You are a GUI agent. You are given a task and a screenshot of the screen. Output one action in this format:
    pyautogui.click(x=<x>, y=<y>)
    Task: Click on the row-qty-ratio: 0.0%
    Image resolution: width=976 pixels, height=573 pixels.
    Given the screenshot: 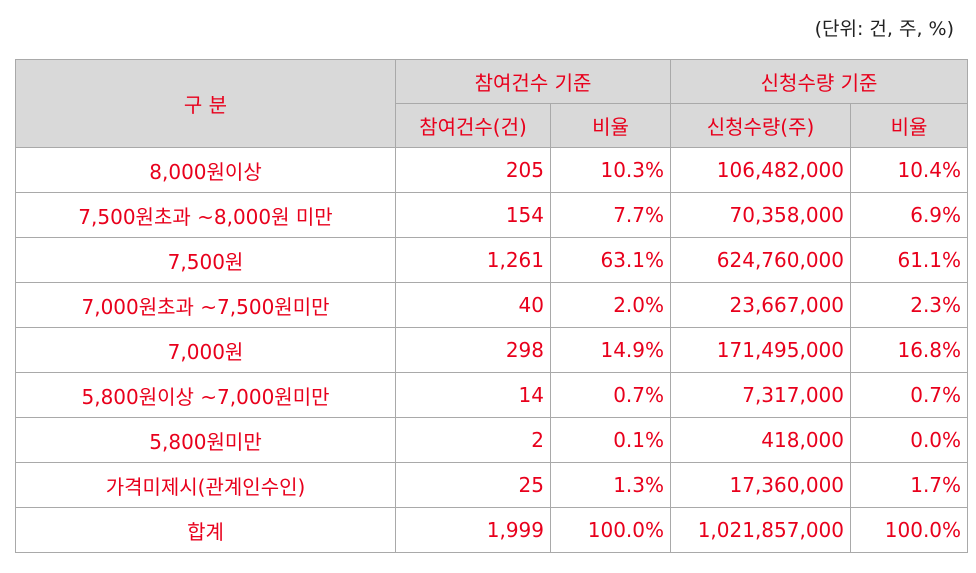 What is the action you would take?
    pyautogui.click(x=909, y=440)
    